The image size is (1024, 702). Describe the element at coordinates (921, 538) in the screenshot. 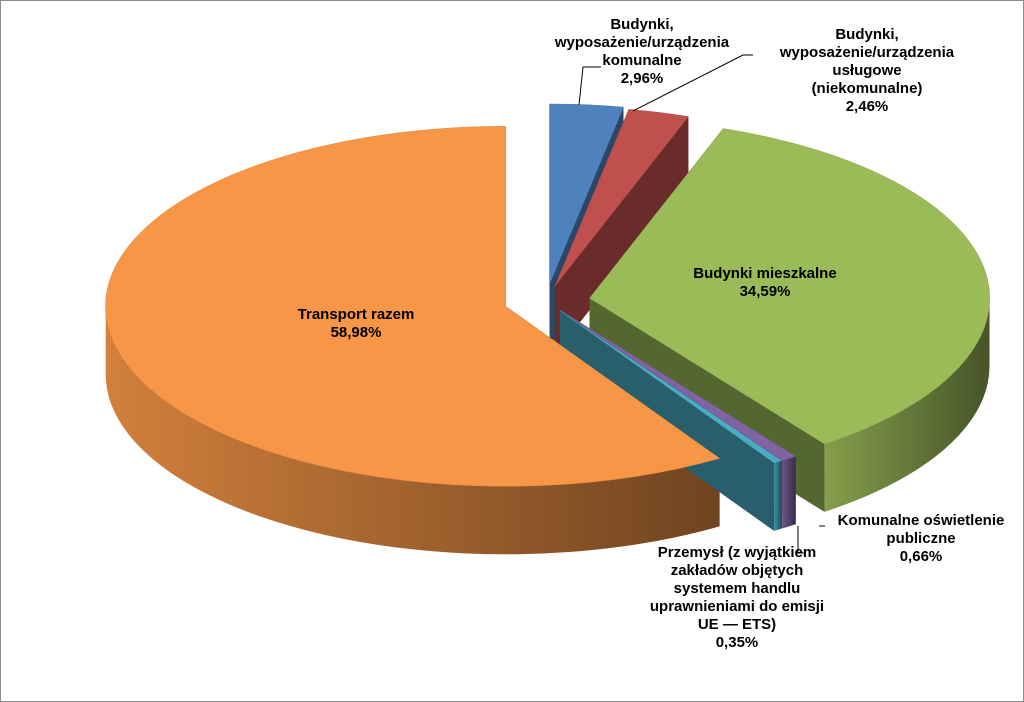

I see `data-label-3: Komunalne oświetlenie publiczne 0,66%` at that location.